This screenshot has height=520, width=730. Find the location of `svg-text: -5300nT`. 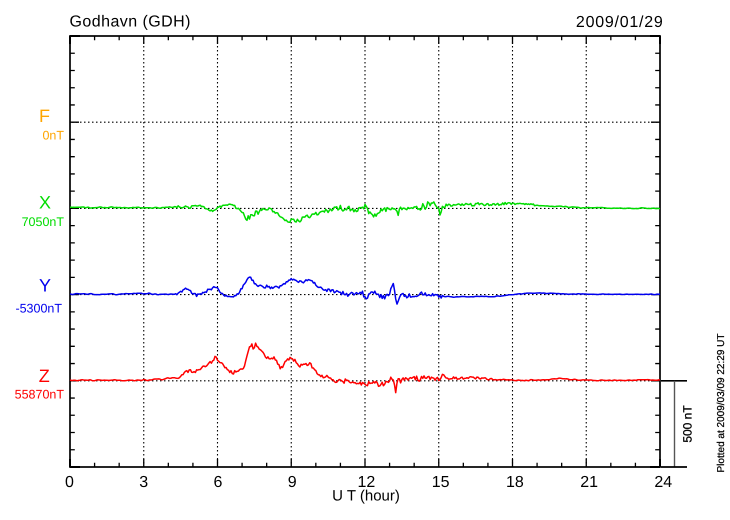

svg-text: -5300nT is located at coordinates (38, 309).